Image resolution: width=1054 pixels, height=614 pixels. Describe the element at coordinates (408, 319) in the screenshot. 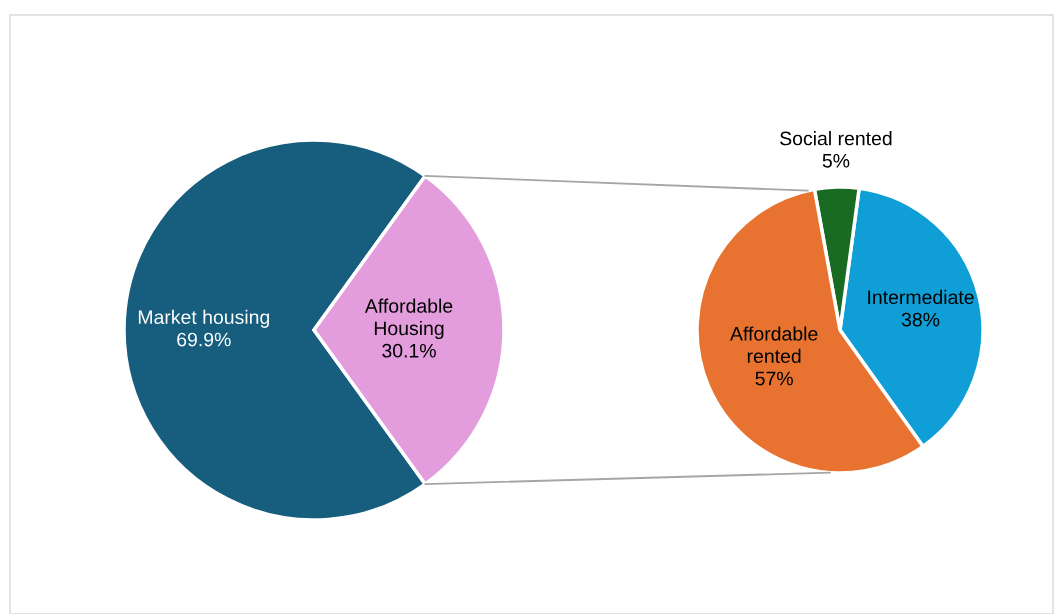

I see `slice-label: Affordable Housing` at that location.